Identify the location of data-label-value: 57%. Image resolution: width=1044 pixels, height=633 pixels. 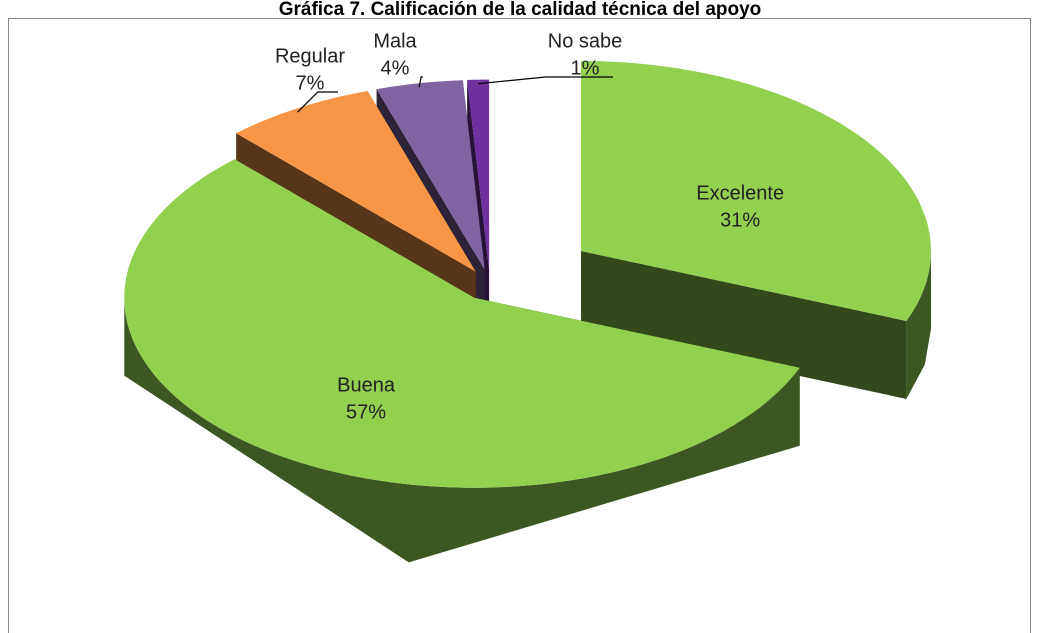
(366, 412).